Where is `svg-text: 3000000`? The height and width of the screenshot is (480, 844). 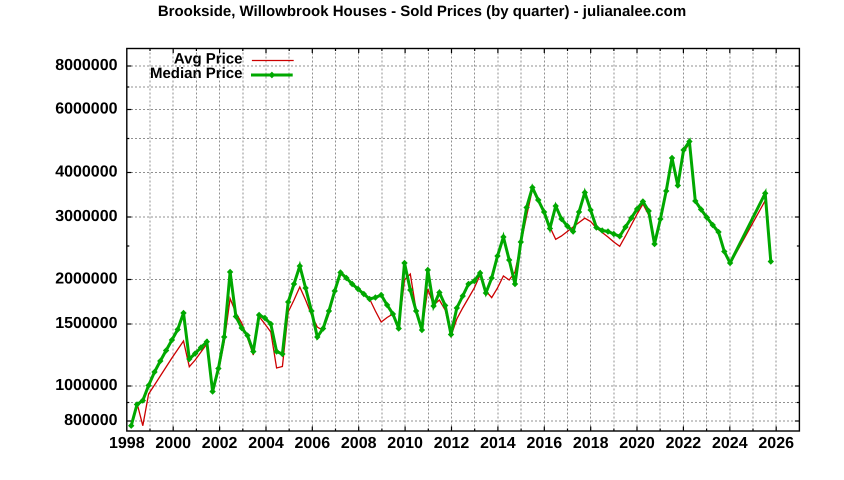
svg-text: 3000000 is located at coordinates (86, 216).